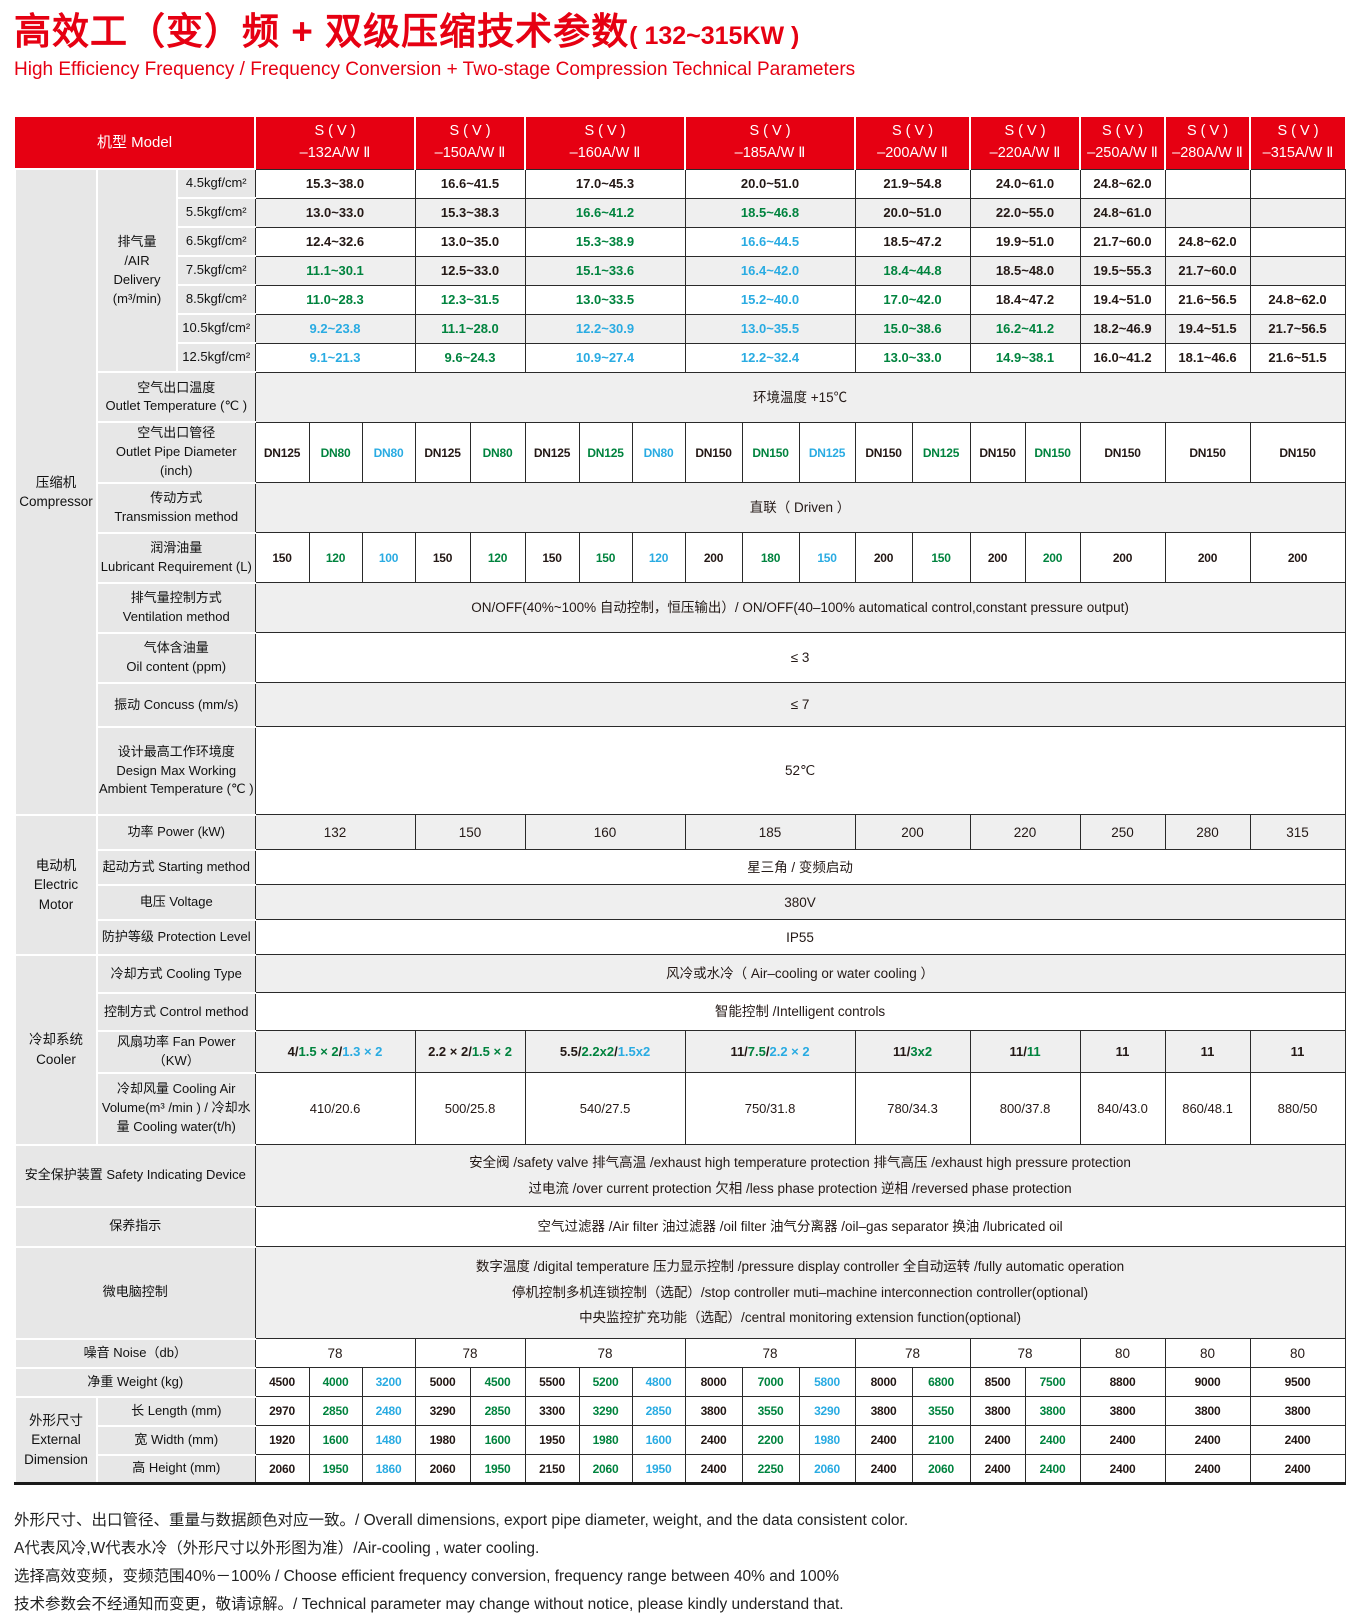 The image size is (1358, 1623). Describe the element at coordinates (175, 1411) in the screenshot. I see `label-length: 长 Length (mm)` at that location.